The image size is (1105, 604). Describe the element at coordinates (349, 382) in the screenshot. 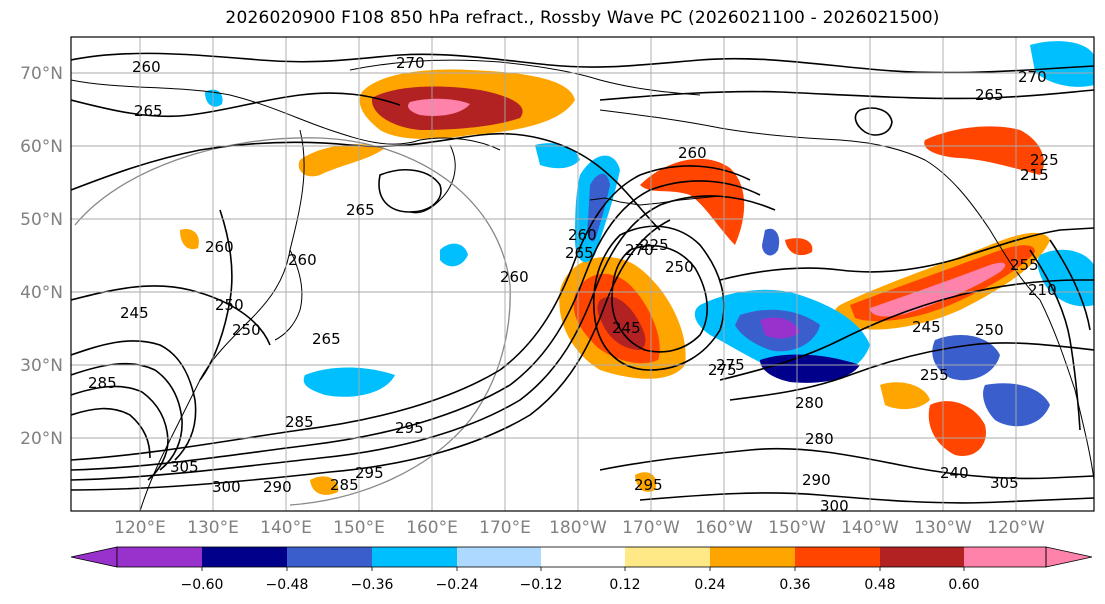

I see `negative-anomaly-west` at that location.